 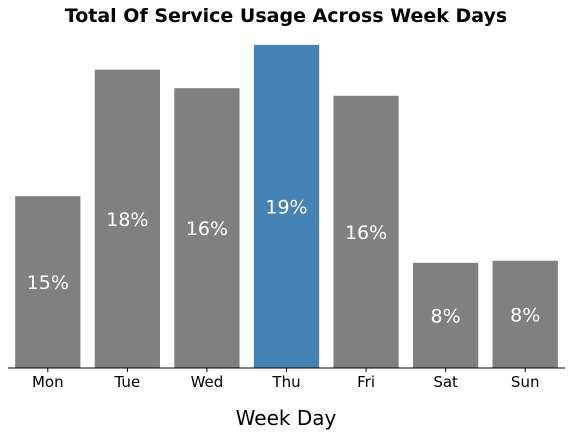 I want to click on data-label-sun: 8%, so click(x=525, y=315).